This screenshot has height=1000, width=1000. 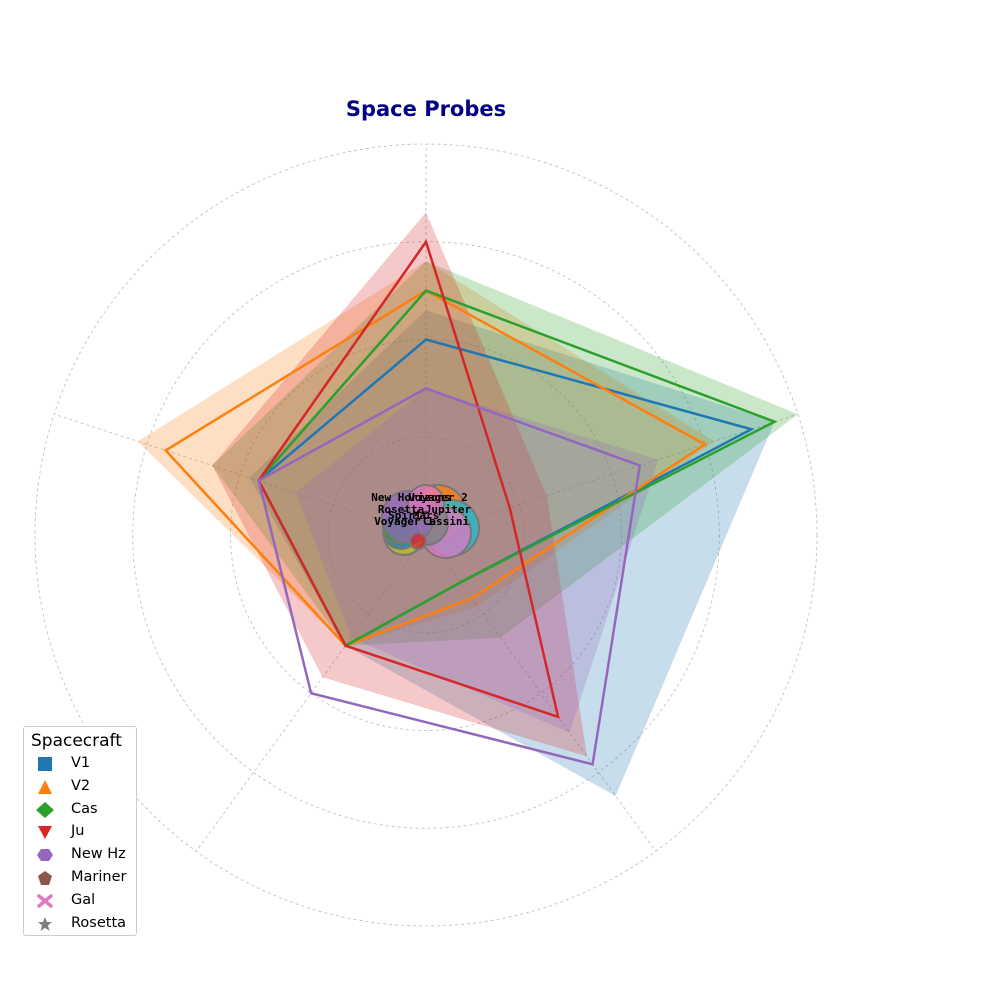 I want to click on legend-label: V1, so click(x=81, y=763).